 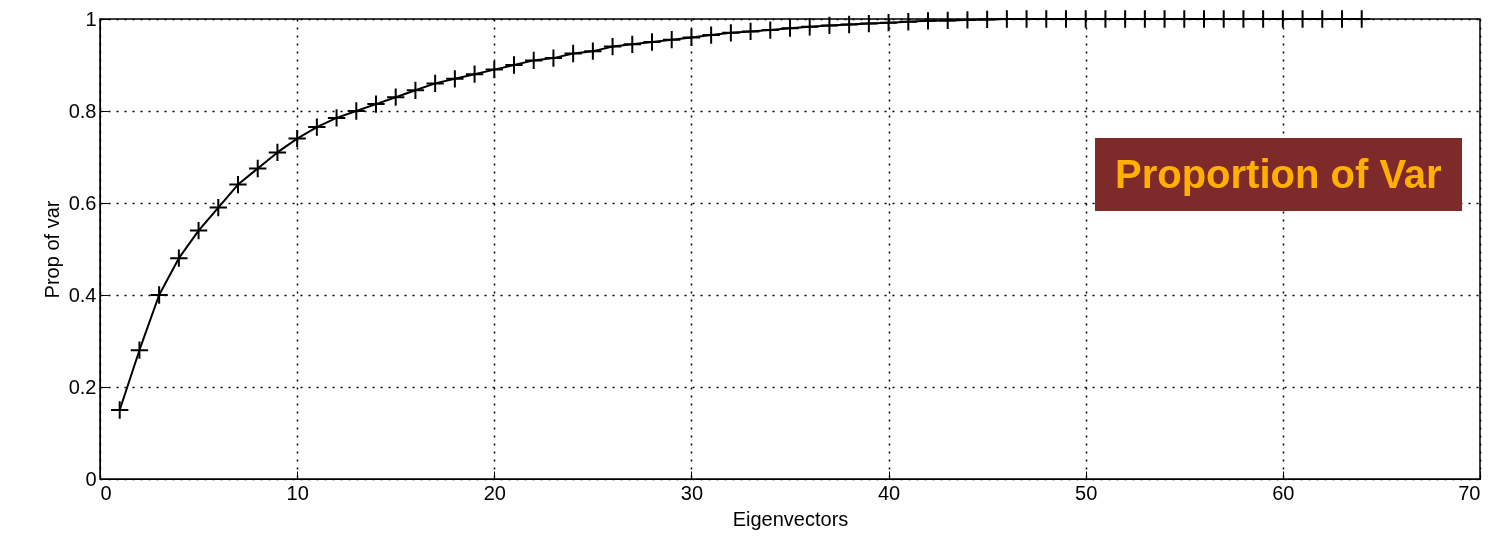 I want to click on y-tick-label: 0.6, so click(x=82, y=202).